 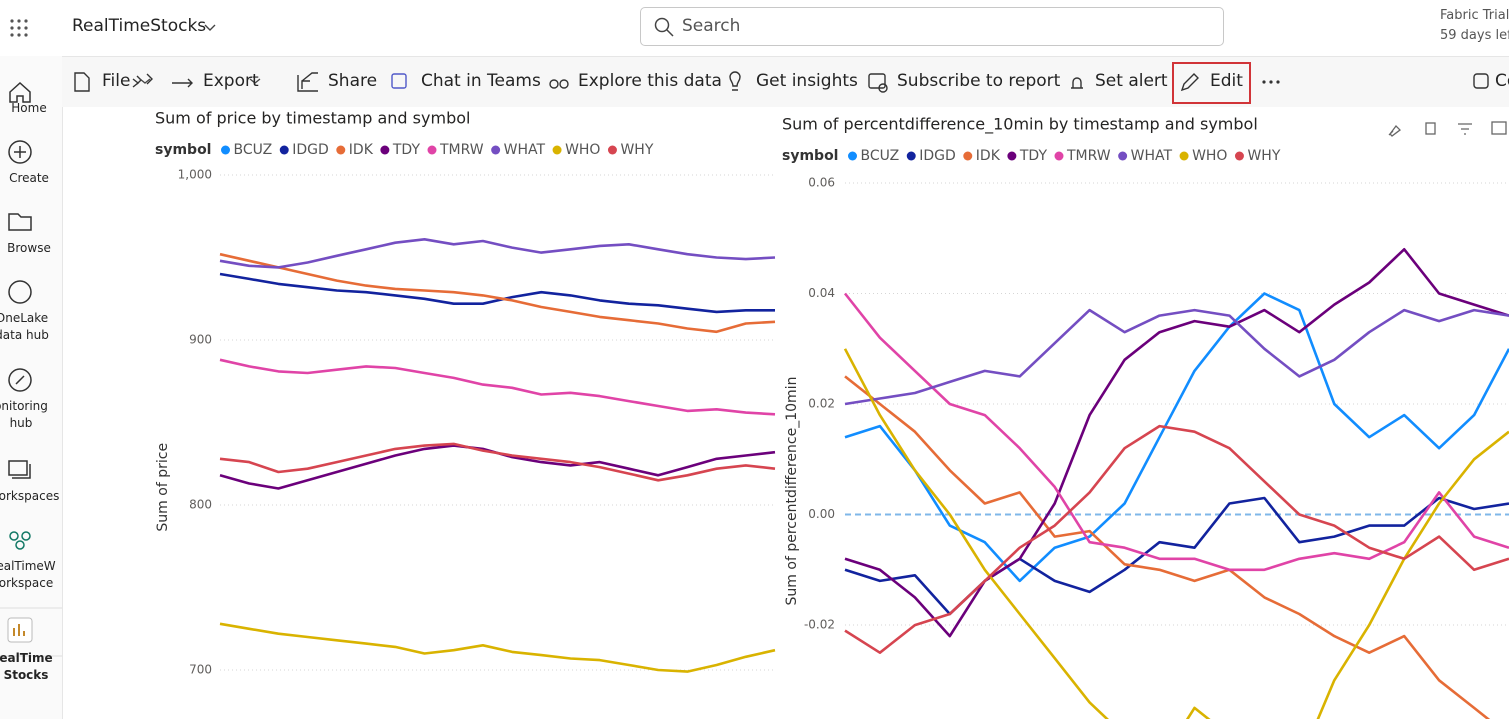 What do you see at coordinates (821, 183) in the screenshot?
I see `y-tick-label: 0.06` at bounding box center [821, 183].